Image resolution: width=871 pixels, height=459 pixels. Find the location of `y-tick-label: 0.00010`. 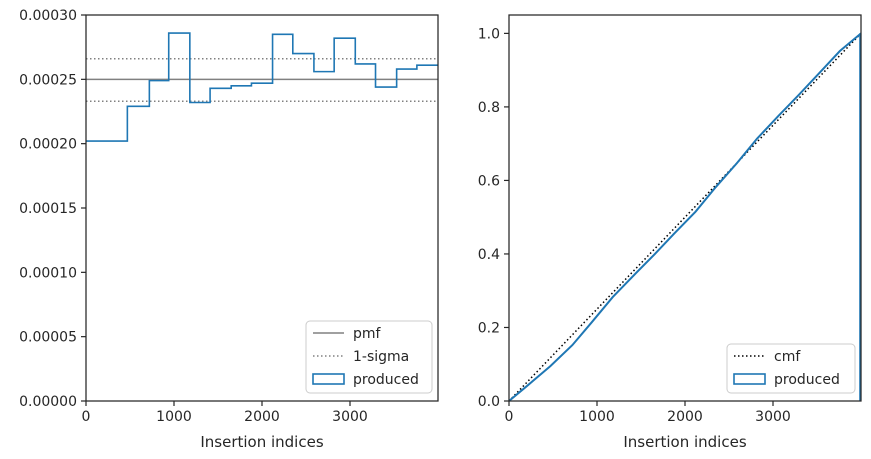

y-tick-label: 0.00010 is located at coordinates (48, 273).